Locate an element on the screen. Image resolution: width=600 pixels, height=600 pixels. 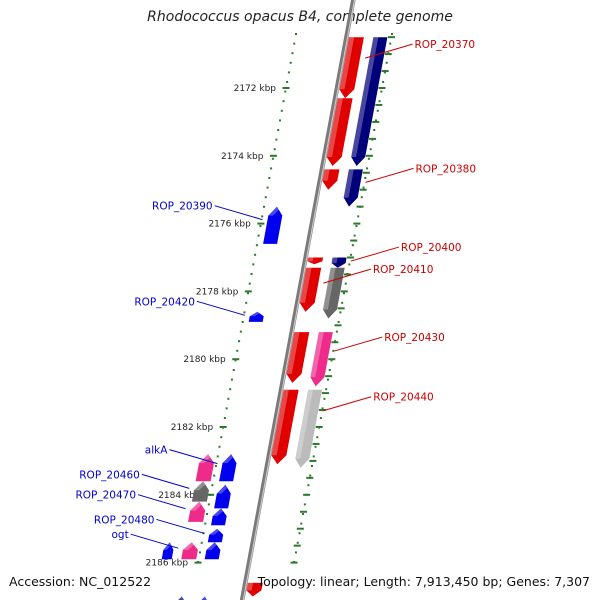
accession-text: Accession: NC_012522 is located at coordinates (80, 581).